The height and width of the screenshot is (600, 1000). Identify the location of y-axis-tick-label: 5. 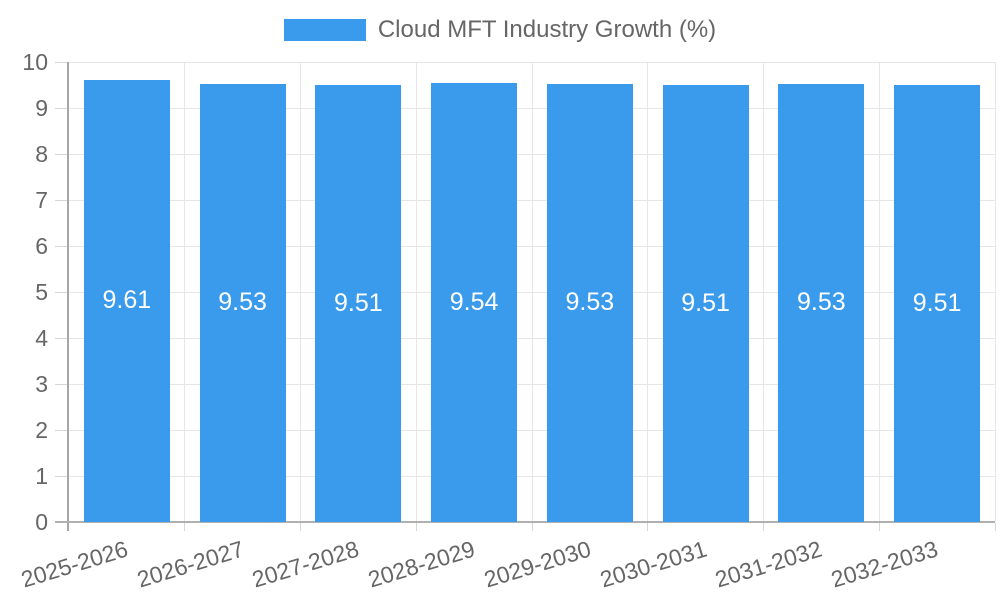
(41, 292).